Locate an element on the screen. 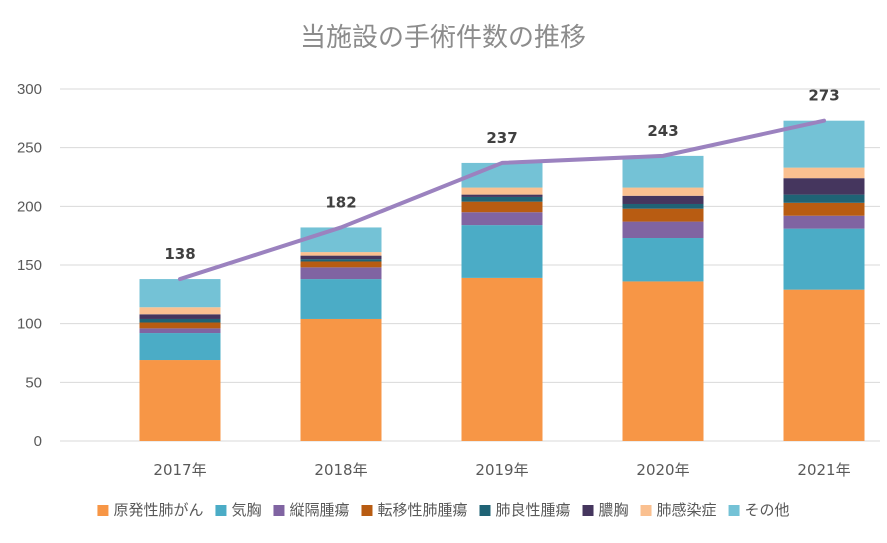 This screenshot has width=887, height=543. bar-segment: 気胸 2018年: 34 is located at coordinates (341, 299).